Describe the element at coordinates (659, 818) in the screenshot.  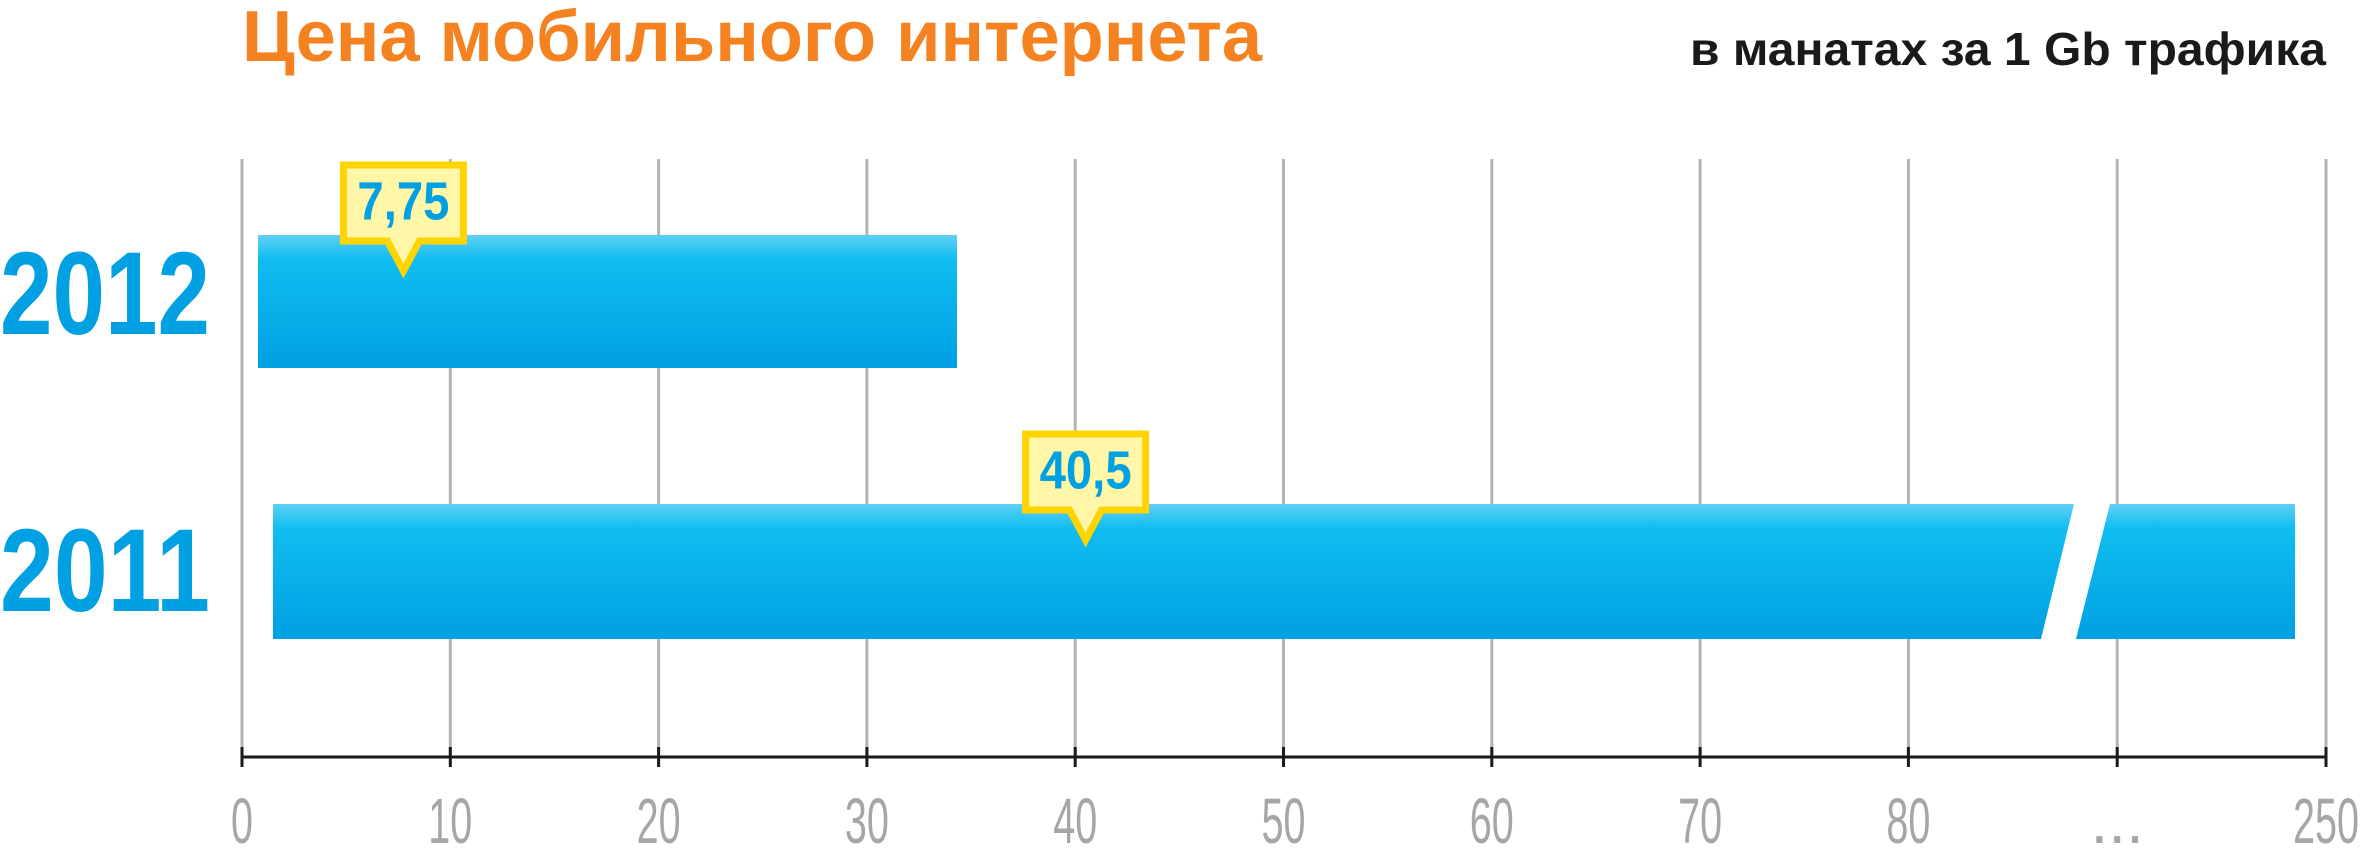
I see `x-tick-label: 20` at that location.